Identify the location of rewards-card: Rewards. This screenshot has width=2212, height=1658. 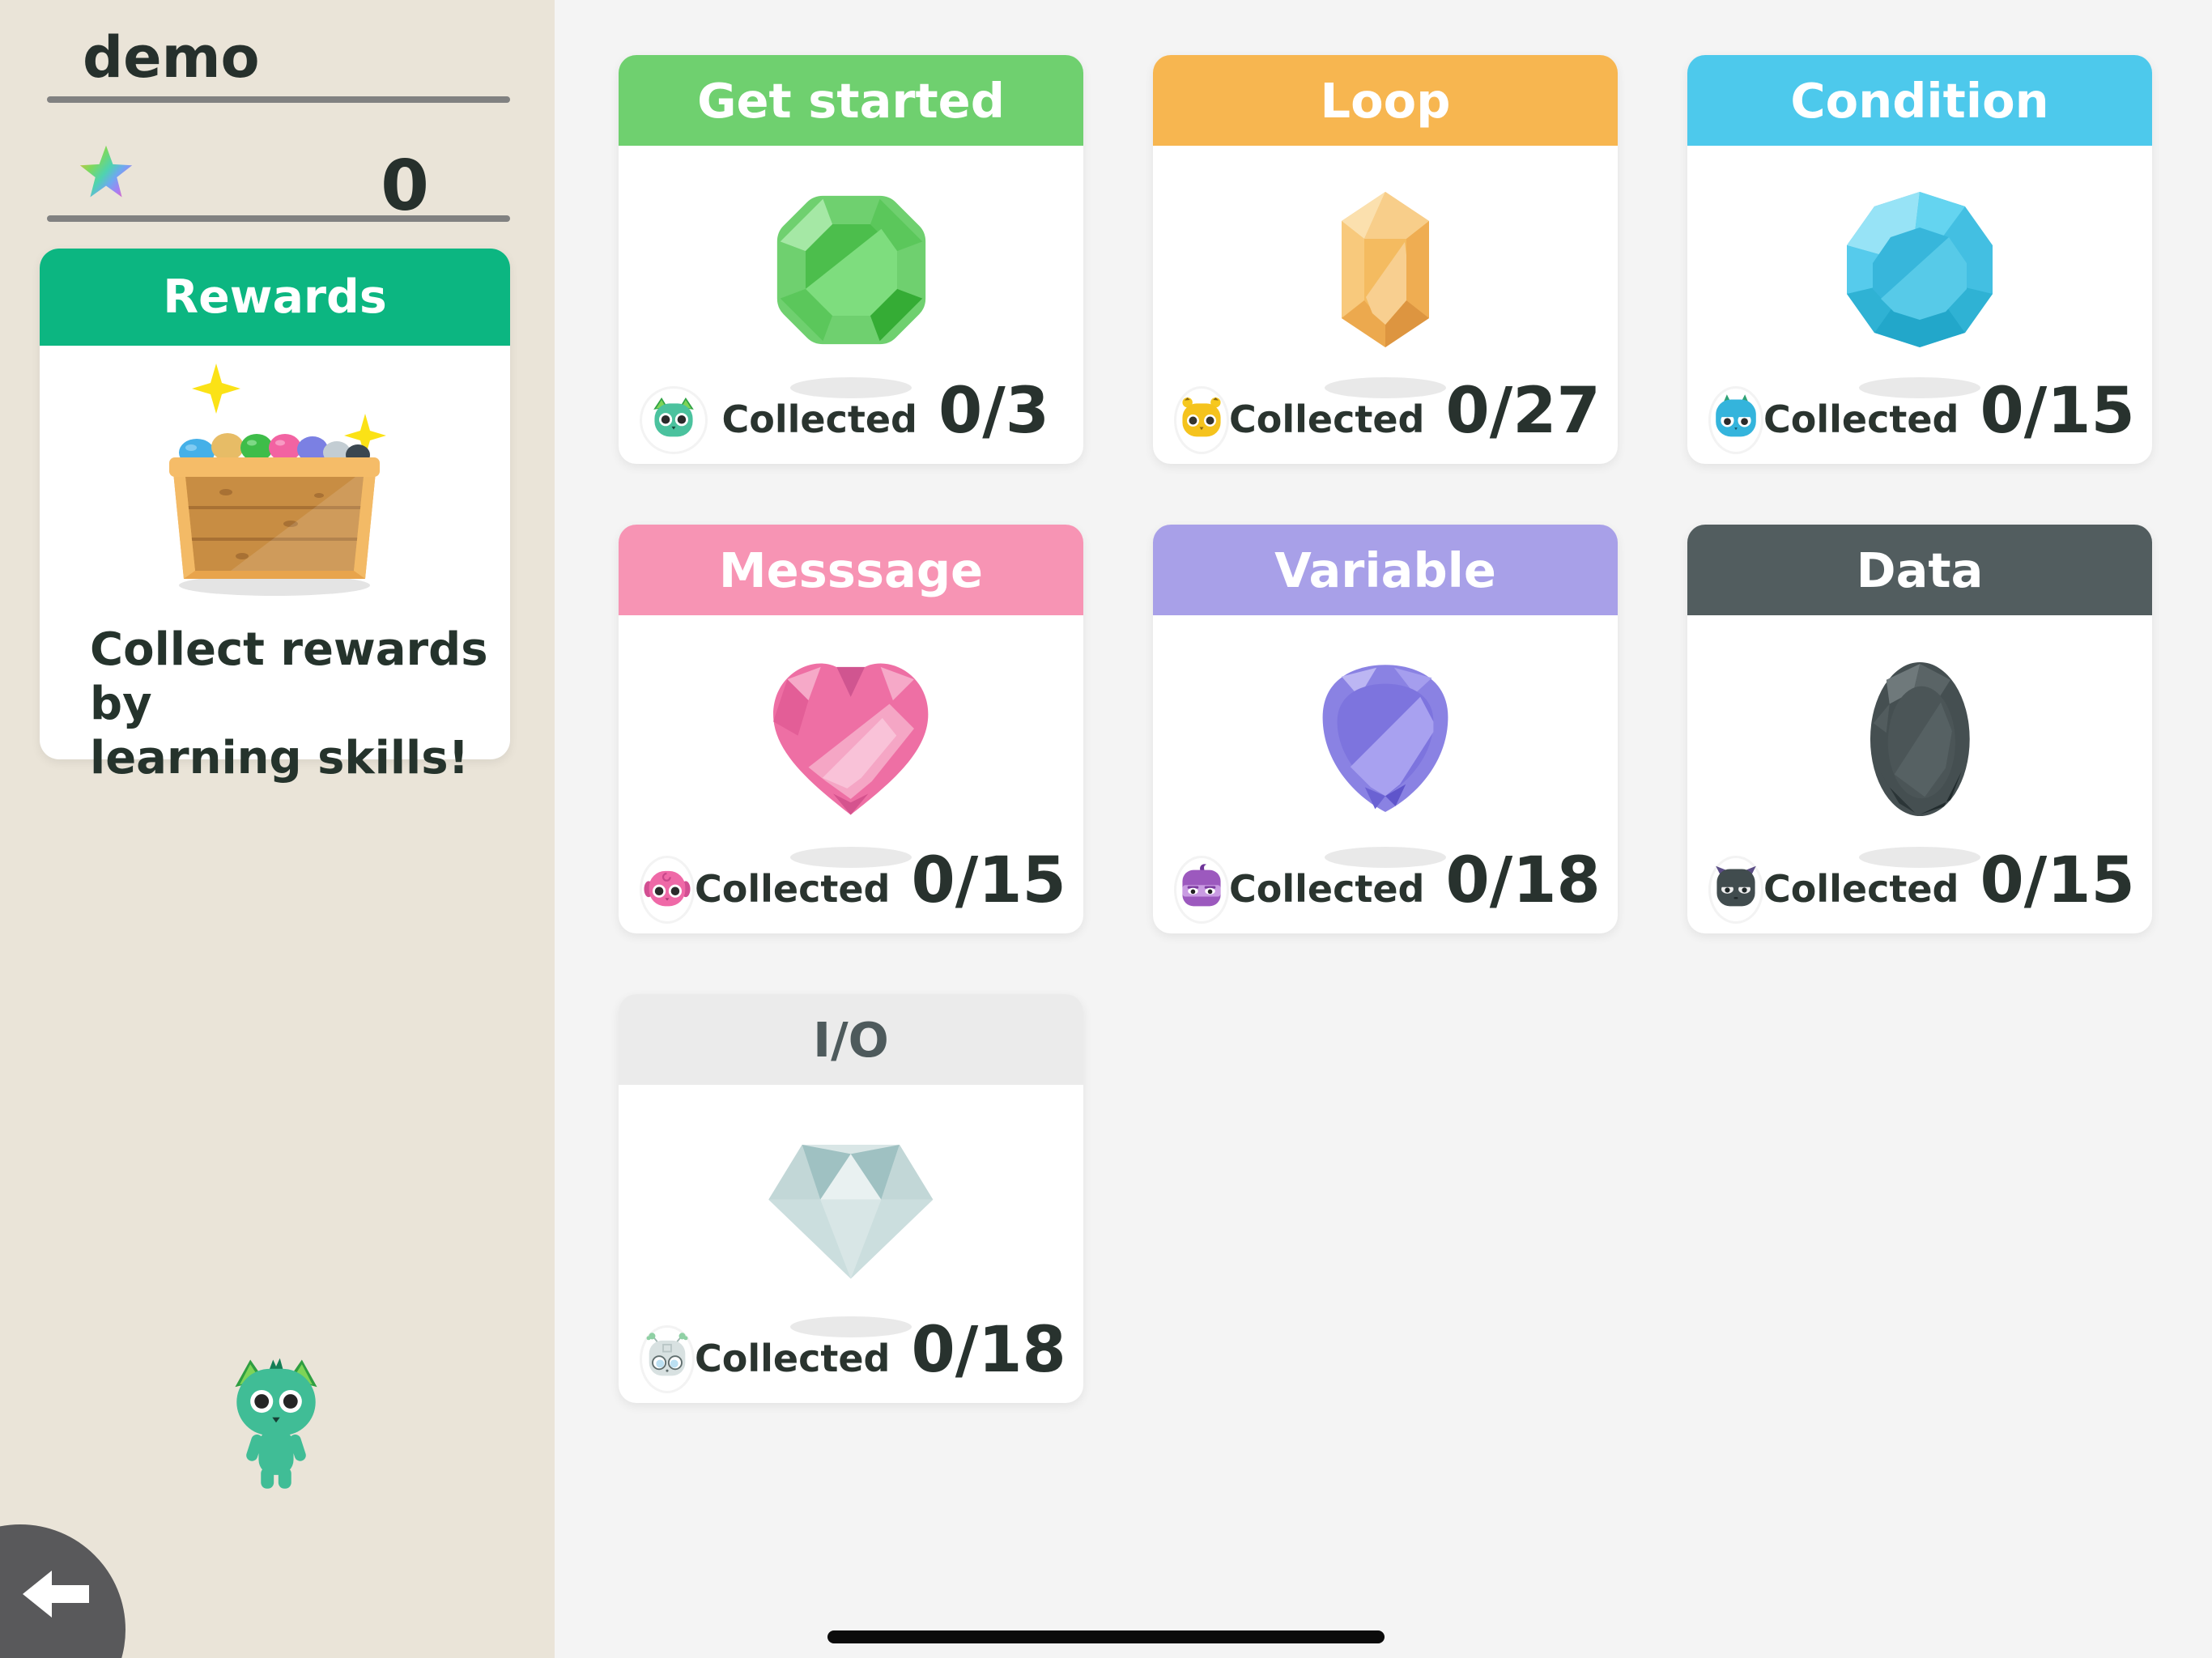
(275, 516).